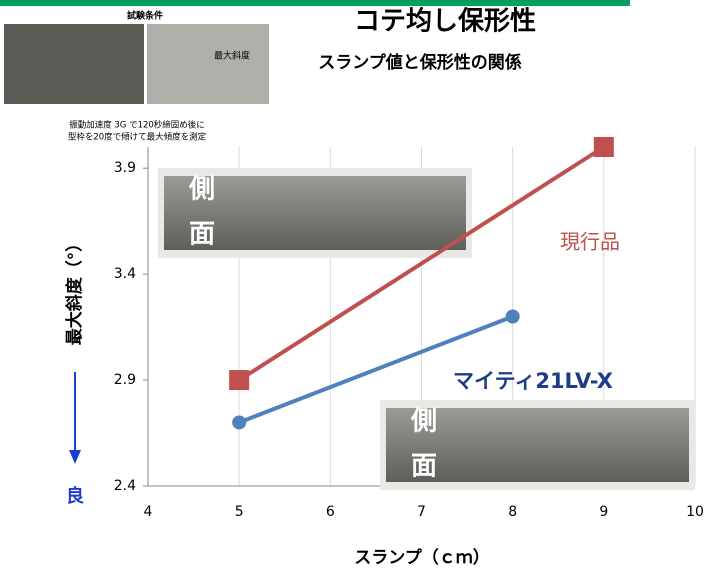  I want to click on inset-photo-label: 最大斜度, so click(232, 56).